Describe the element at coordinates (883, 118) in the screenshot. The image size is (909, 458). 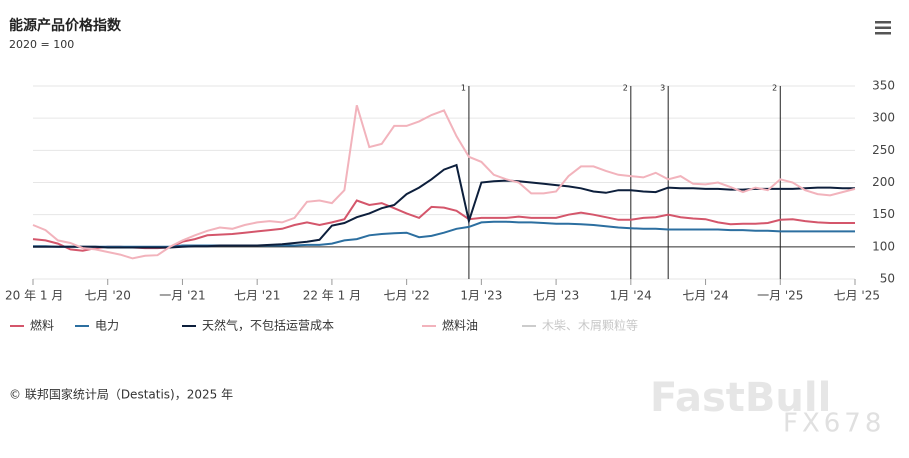
I see `y-tick-label: 300` at that location.